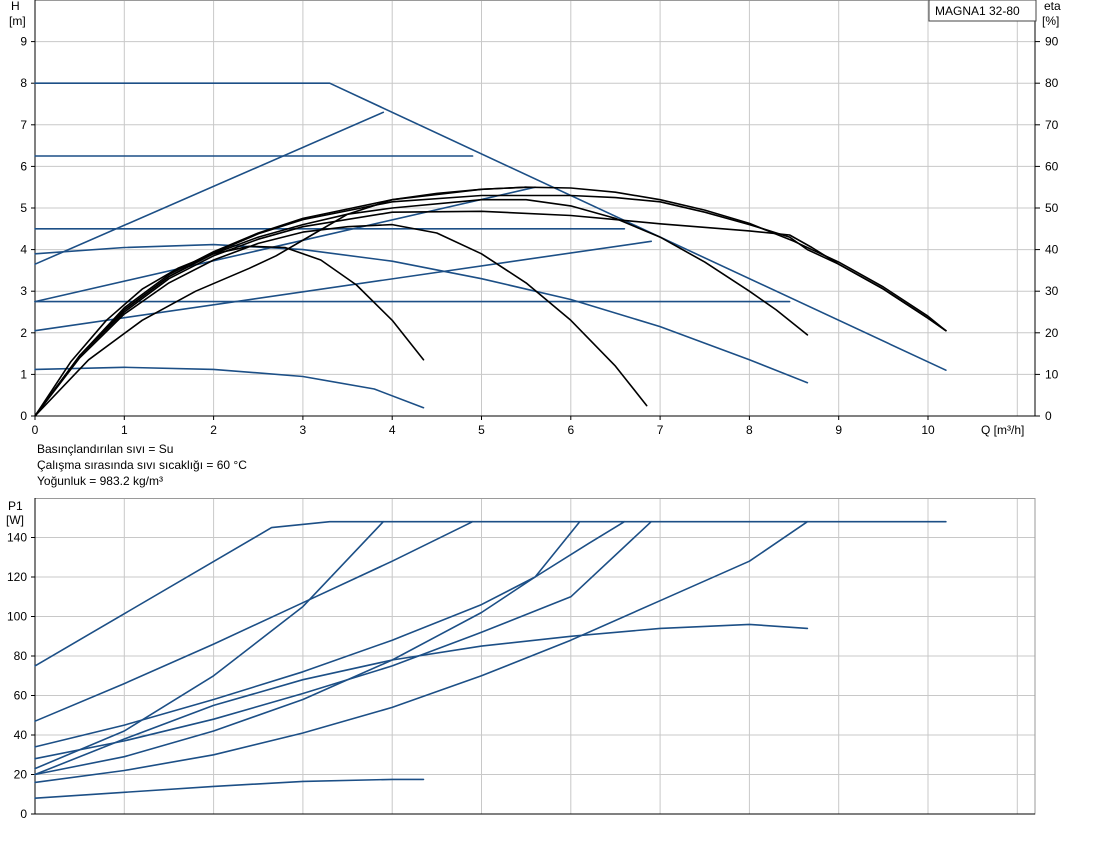 Image resolution: width=1096 pixels, height=856 pixels. Describe the element at coordinates (1052, 166) in the screenshot. I see `y2-tick-label: 60` at that location.